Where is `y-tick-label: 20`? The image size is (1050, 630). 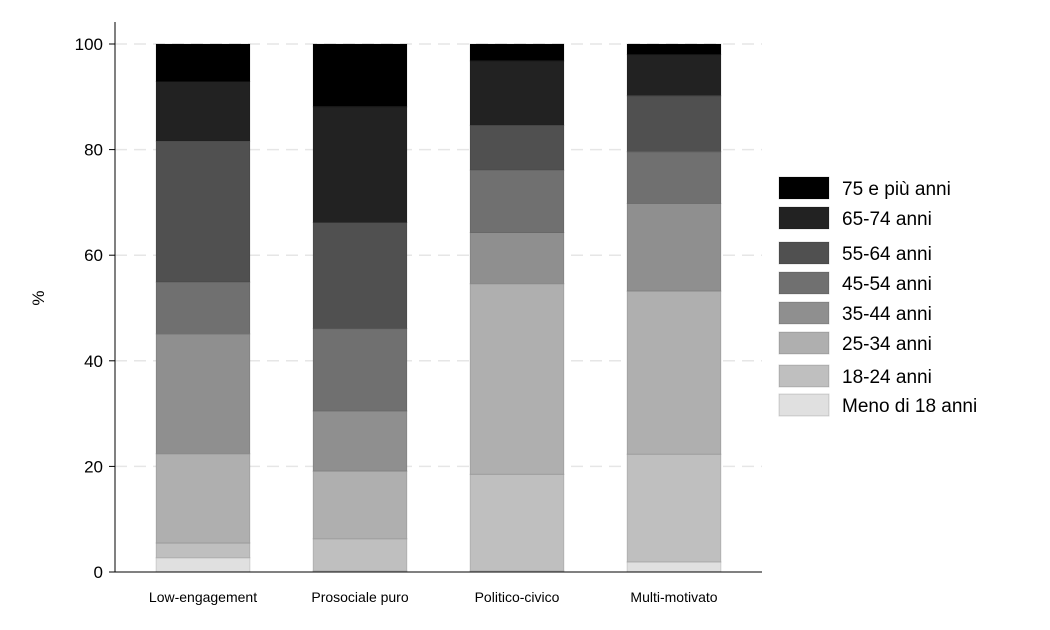
y-tick-label: 20 is located at coordinates (93, 466).